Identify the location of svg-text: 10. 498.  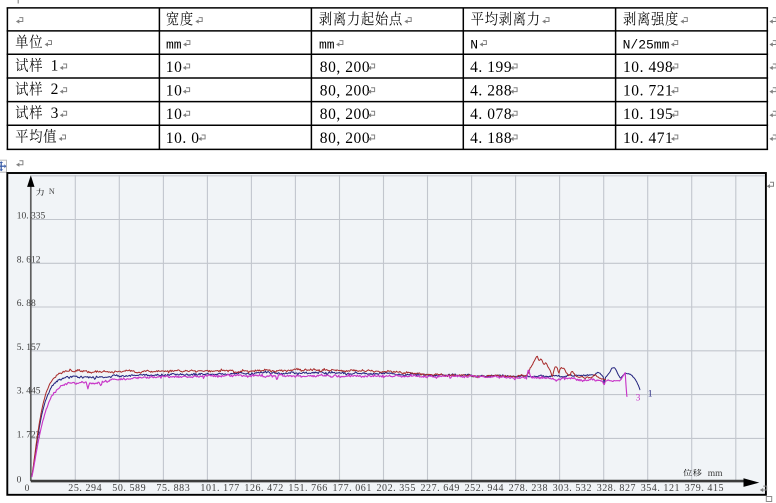
(648, 67).